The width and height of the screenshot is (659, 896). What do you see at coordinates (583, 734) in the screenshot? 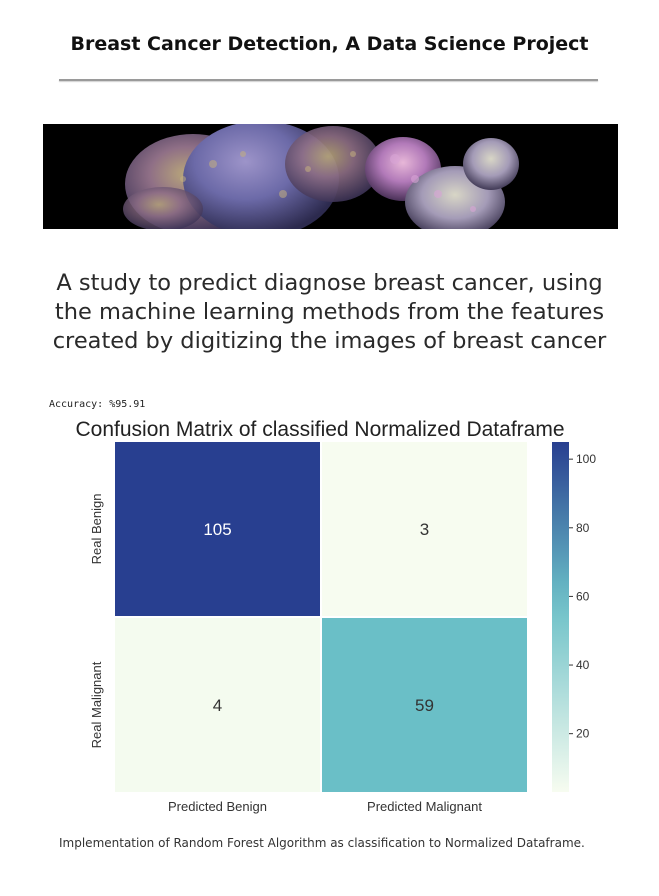
I see `colorbar-tick-label: 20` at bounding box center [583, 734].